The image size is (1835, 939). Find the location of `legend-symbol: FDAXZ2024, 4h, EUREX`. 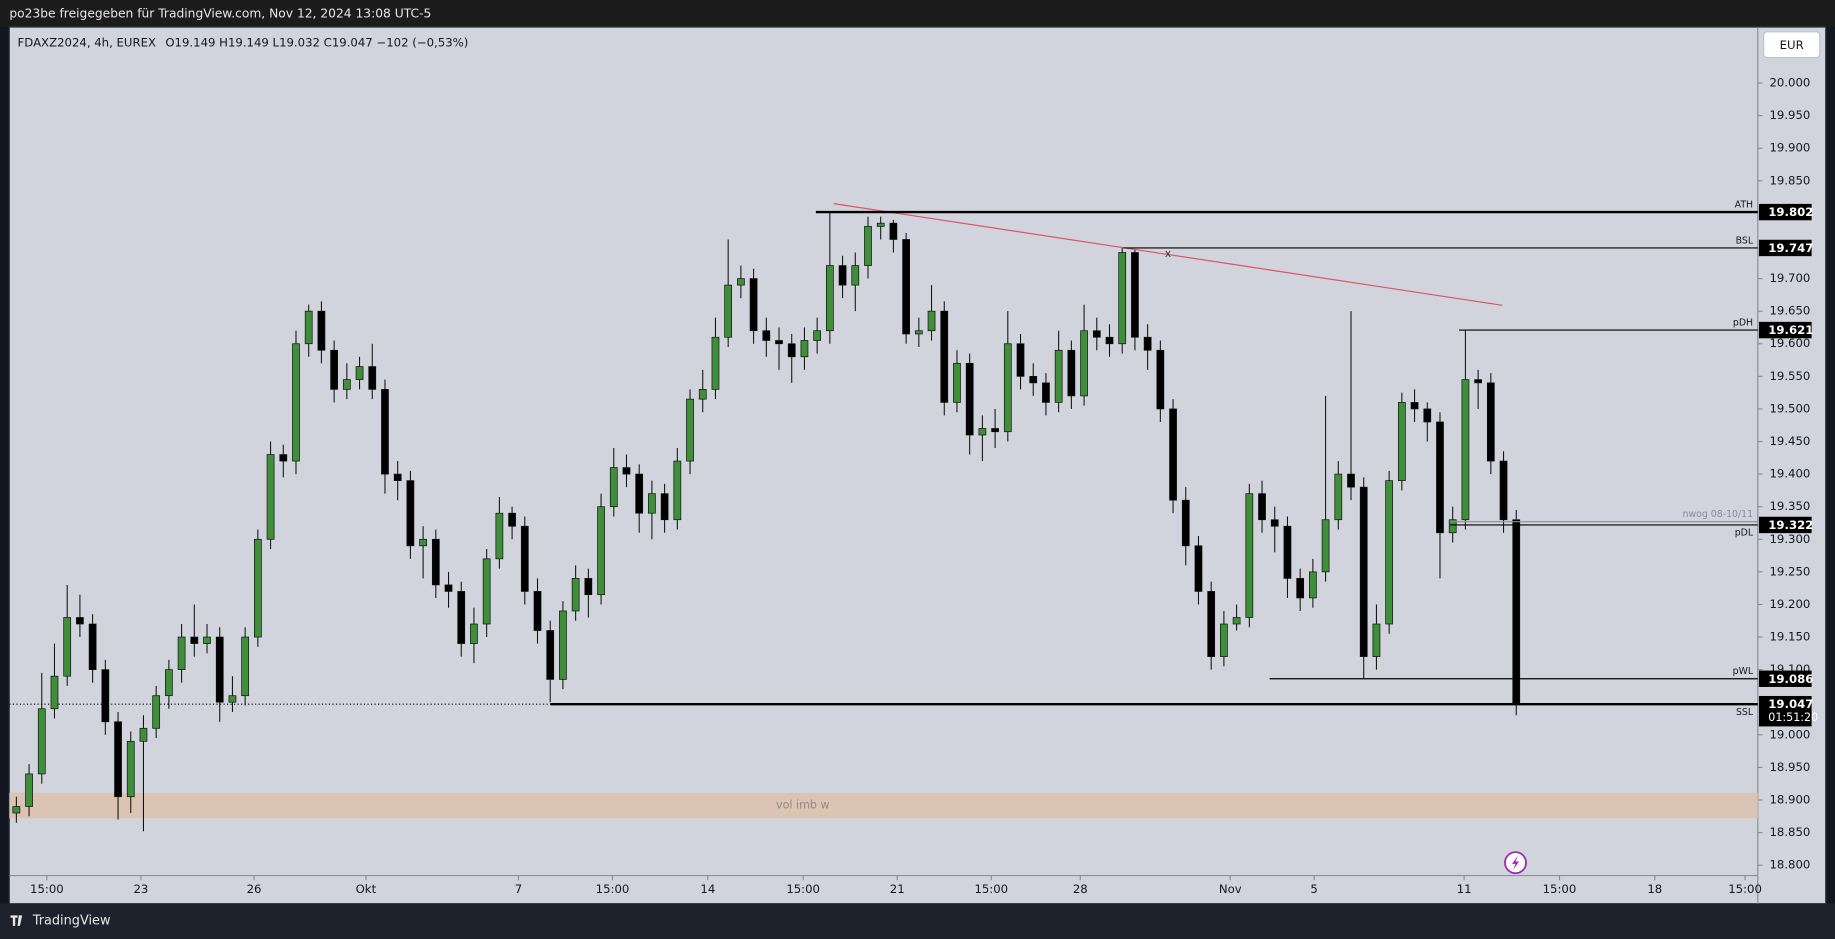

legend-symbol: FDAXZ2024, 4h, EUREX is located at coordinates (87, 42).